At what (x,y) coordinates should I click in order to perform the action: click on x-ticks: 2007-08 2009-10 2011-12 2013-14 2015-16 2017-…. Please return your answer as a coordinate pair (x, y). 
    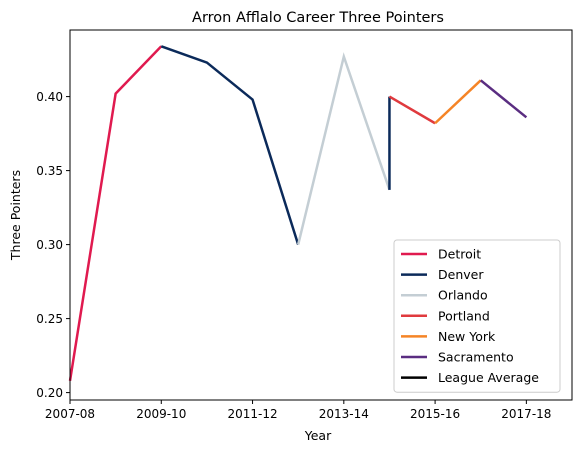
    Looking at the image, I should click on (298, 410).